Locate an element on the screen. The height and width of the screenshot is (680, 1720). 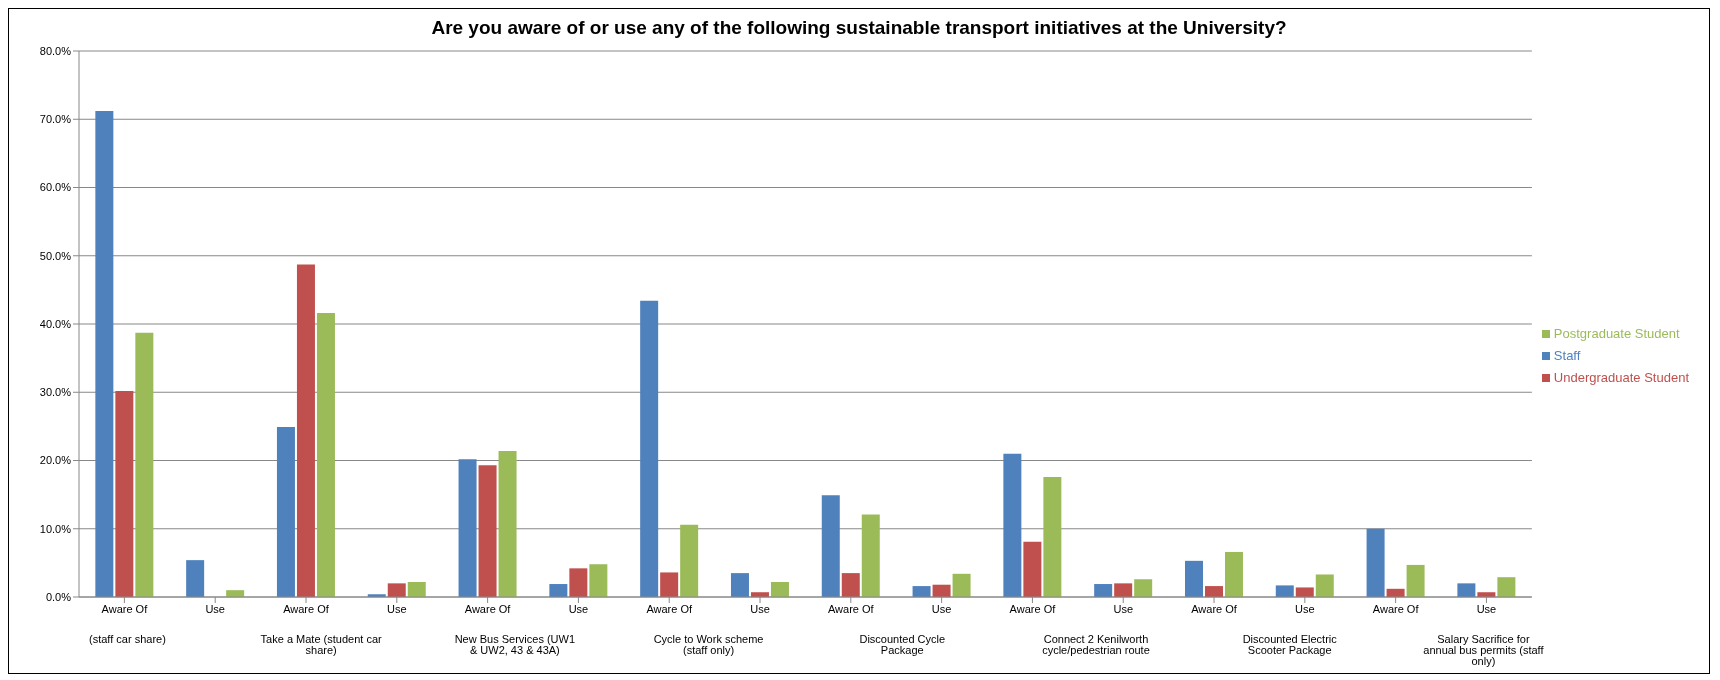
text: Discounted Cycle Package is located at coordinates (902, 644).